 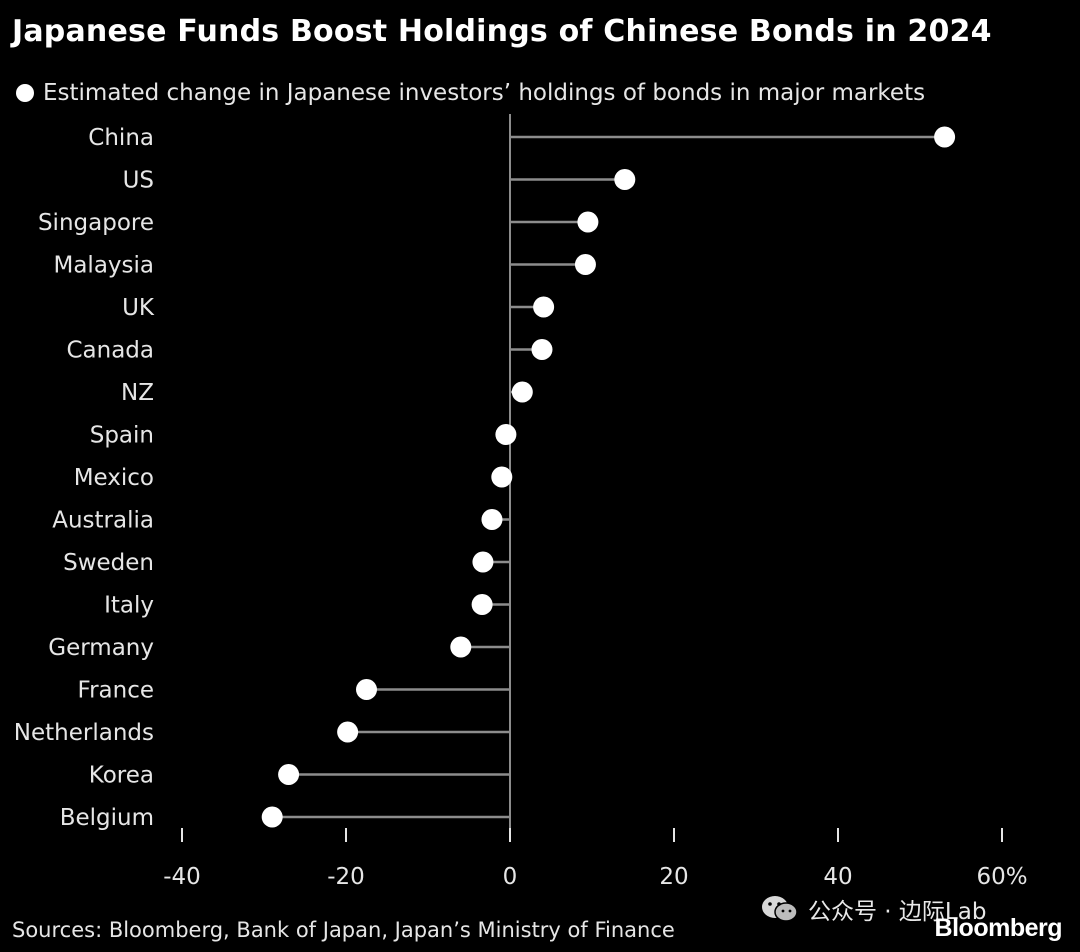 I want to click on wechat-watermark: 公众号 · 边际Lab, so click(x=873, y=909).